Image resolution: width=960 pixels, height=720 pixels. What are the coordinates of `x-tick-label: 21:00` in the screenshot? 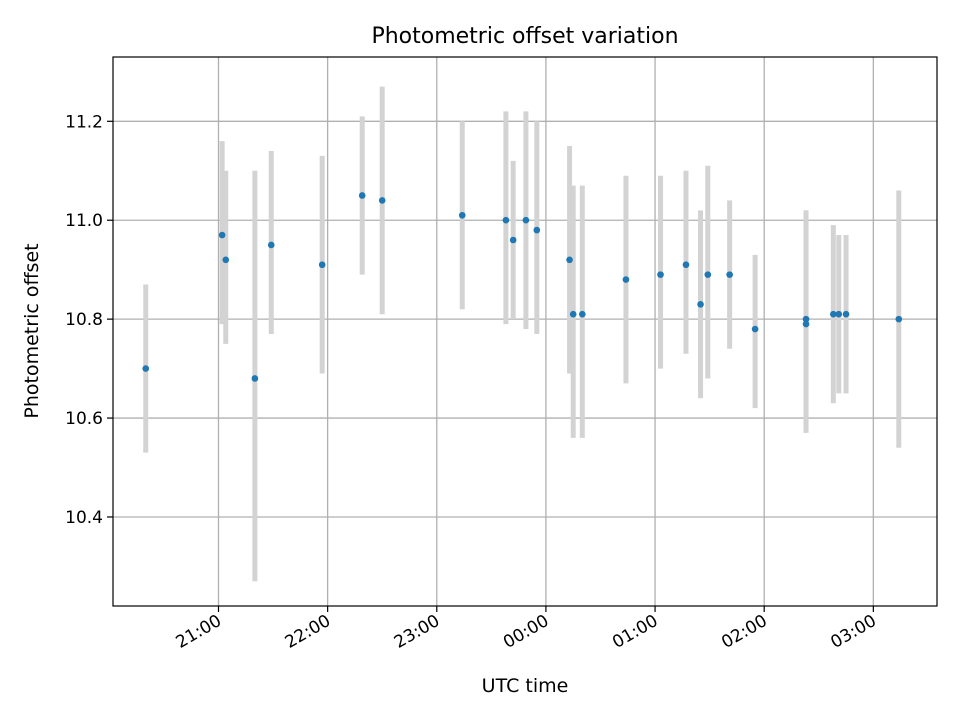 It's located at (199, 632).